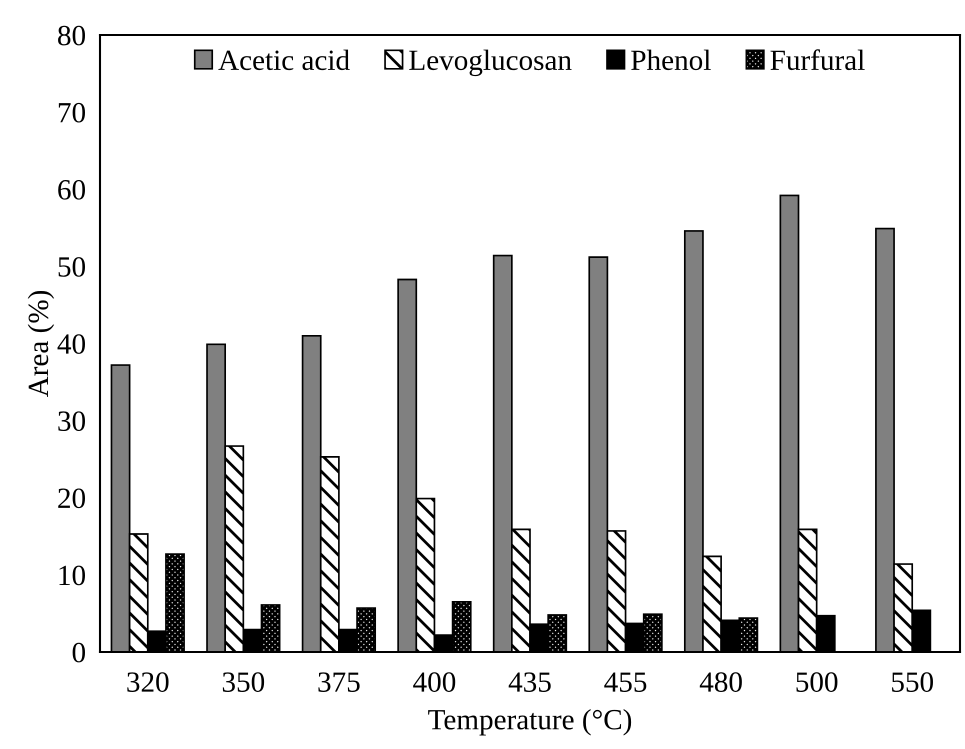  Describe the element at coordinates (71, 421) in the screenshot. I see `y-tick-label: 30` at that location.